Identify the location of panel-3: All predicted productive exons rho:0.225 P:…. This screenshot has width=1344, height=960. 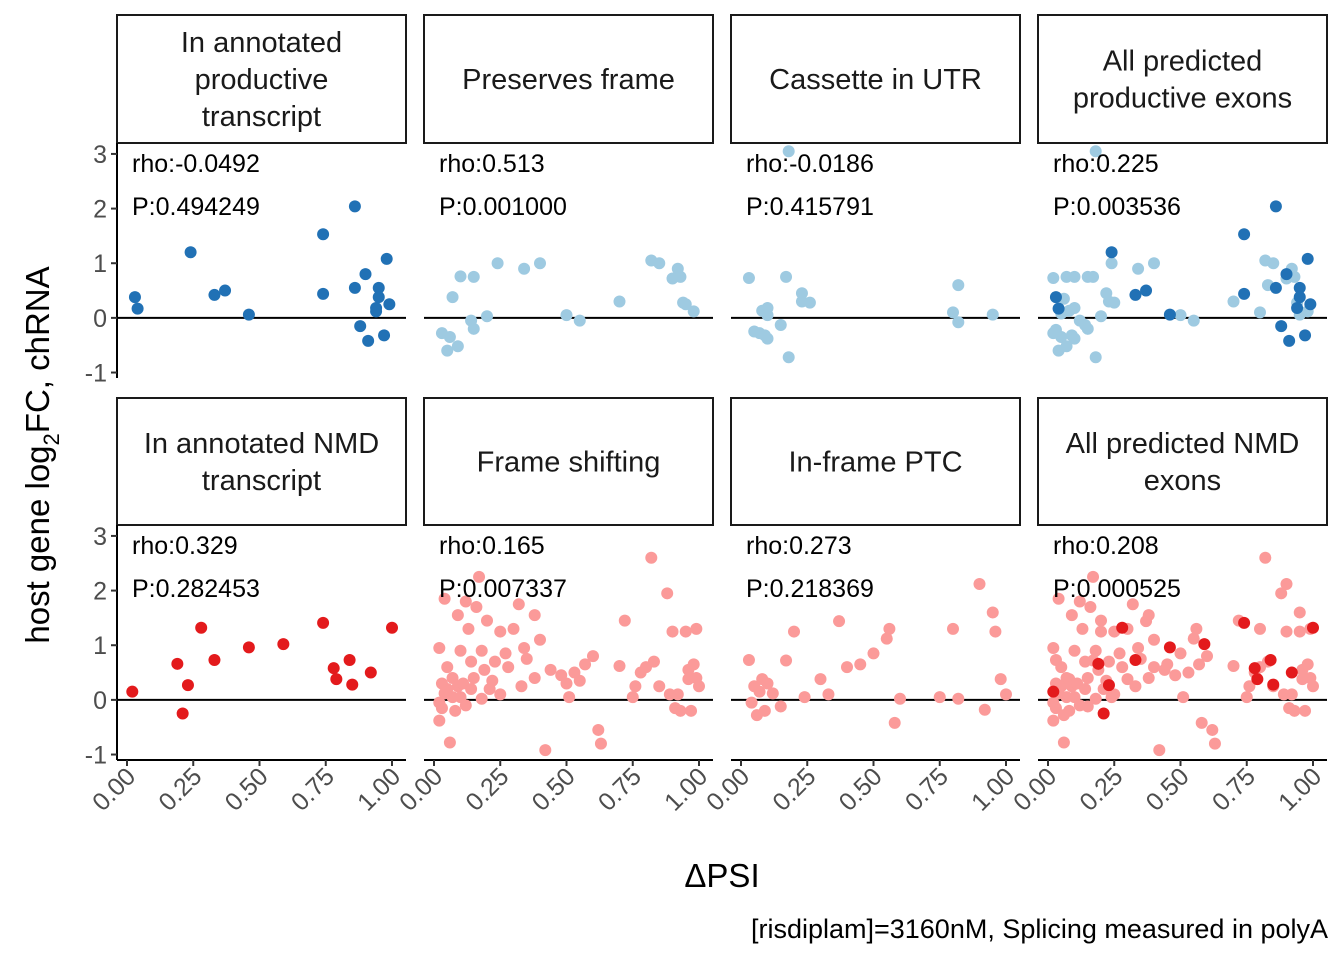
(1182, 189).